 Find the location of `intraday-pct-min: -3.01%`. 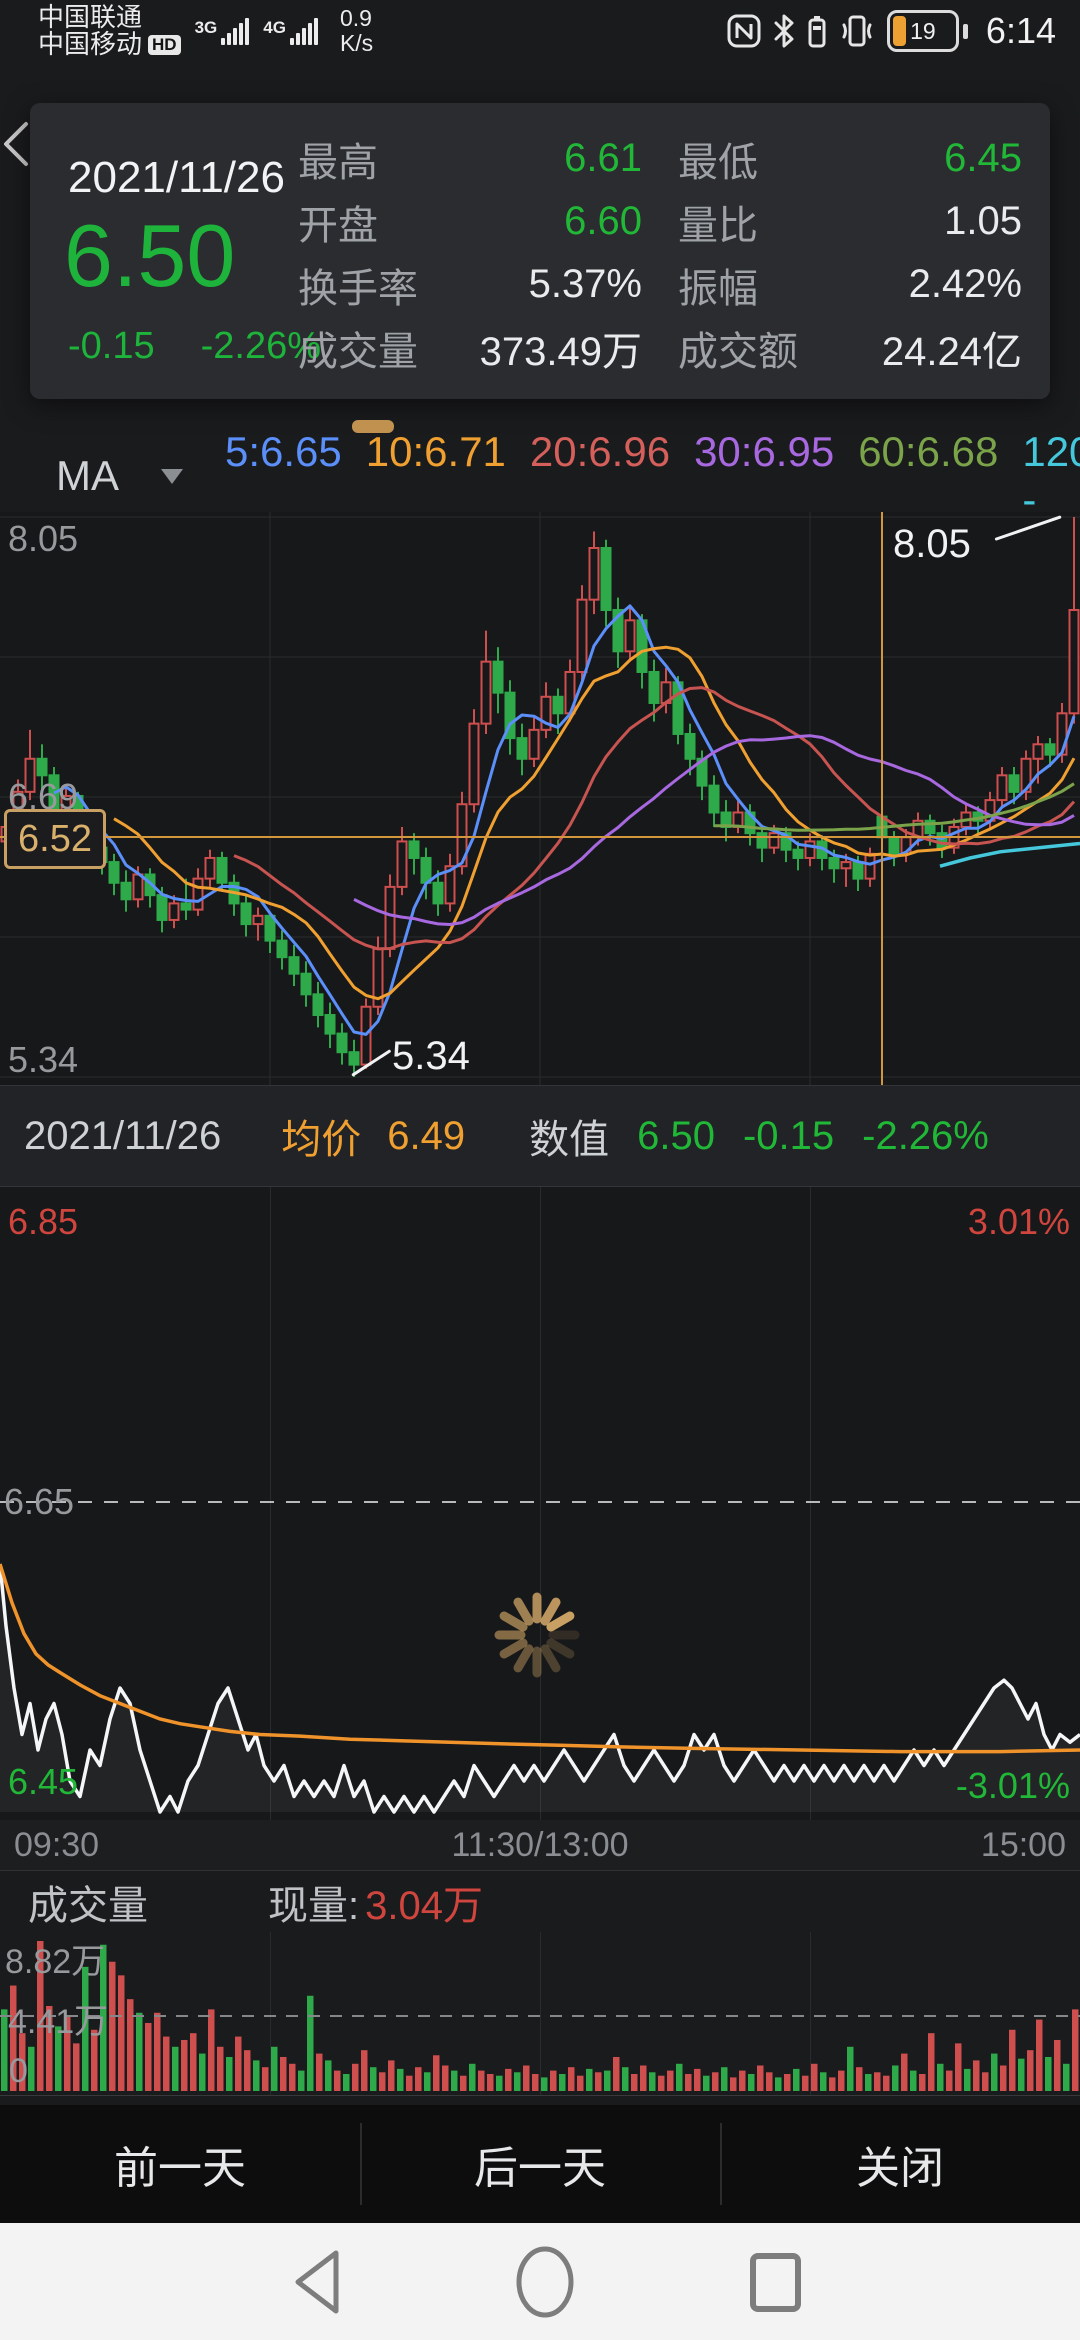

intraday-pct-min: -3.01% is located at coordinates (1012, 1785).